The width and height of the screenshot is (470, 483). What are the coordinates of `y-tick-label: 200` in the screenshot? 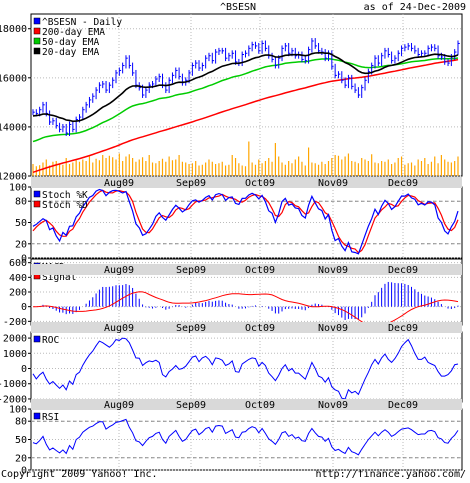 It's located at (18, 293).